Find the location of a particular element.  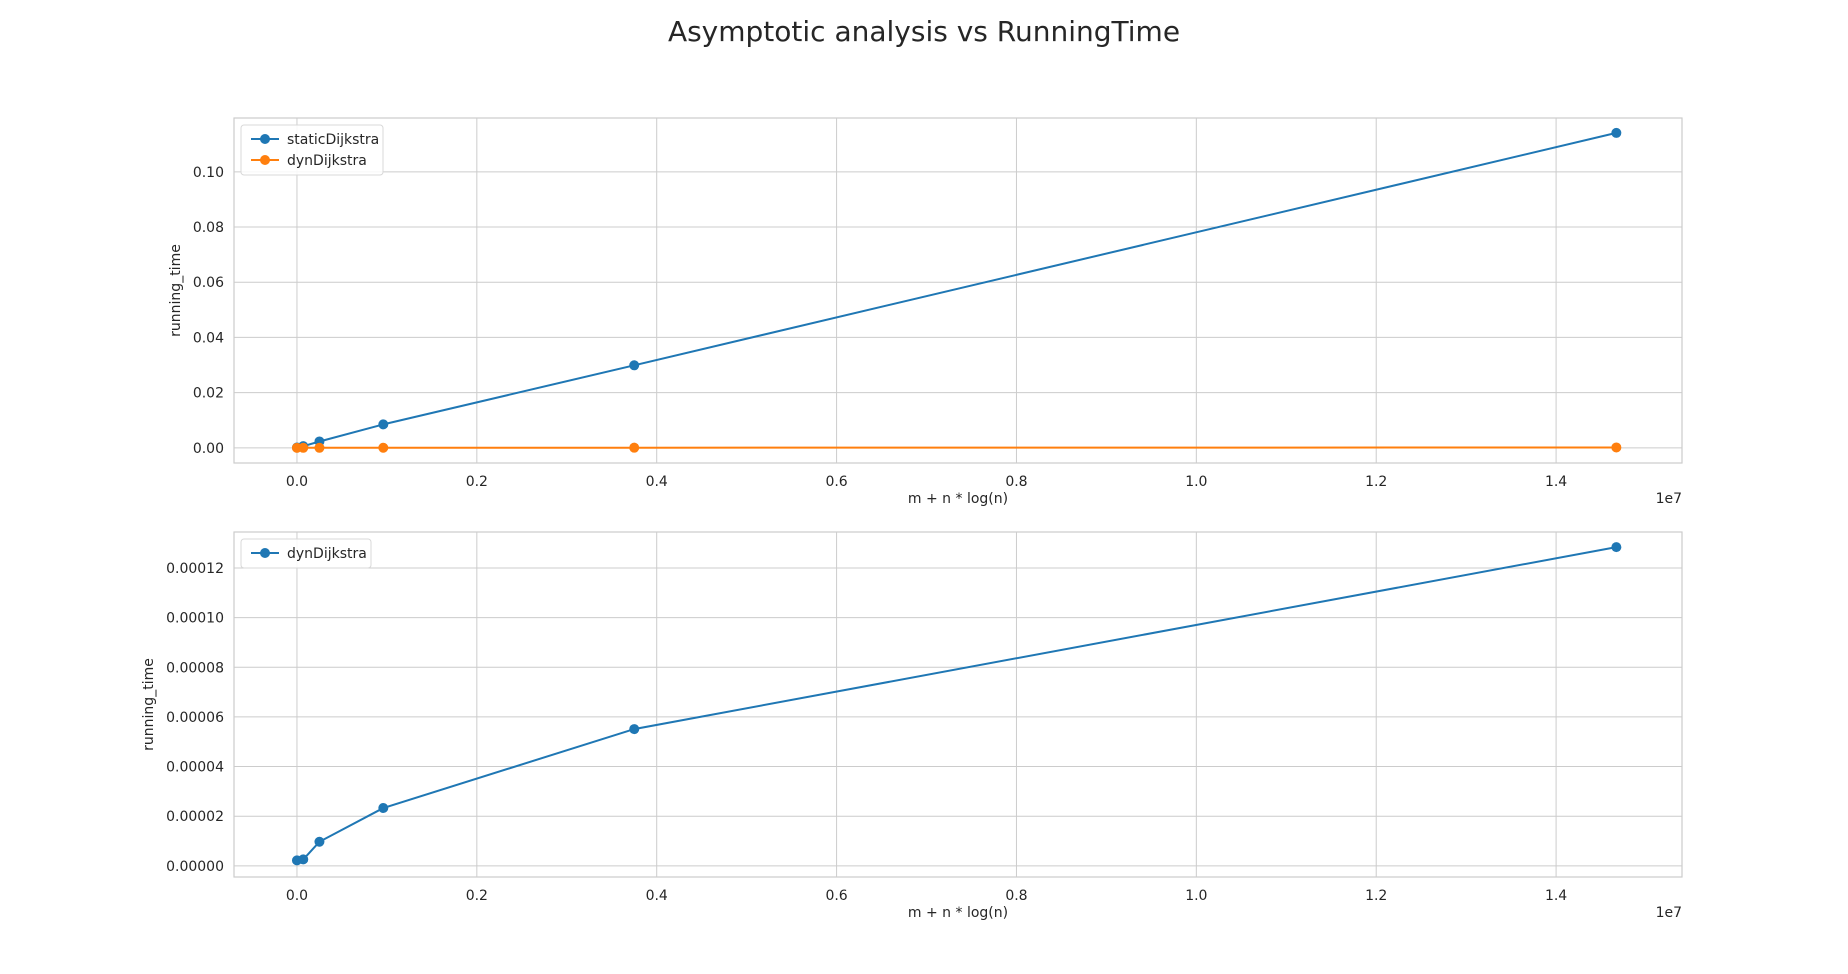

y-tick-label: 0.00010 is located at coordinates (195, 619).